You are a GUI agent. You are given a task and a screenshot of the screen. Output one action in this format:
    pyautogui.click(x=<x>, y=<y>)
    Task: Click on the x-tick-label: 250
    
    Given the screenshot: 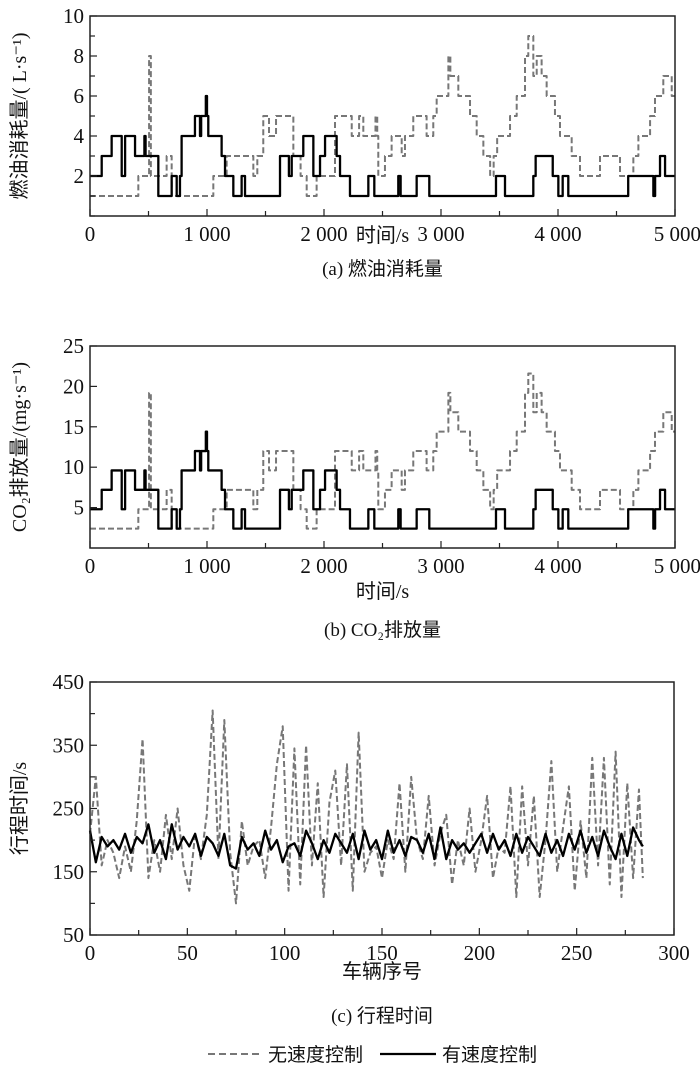 What is the action you would take?
    pyautogui.click(x=577, y=953)
    